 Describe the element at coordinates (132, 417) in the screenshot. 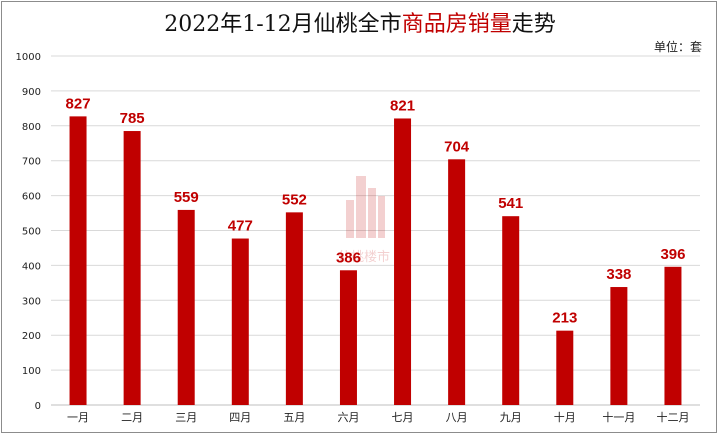

I see `x-tick-label: 二月` at that location.